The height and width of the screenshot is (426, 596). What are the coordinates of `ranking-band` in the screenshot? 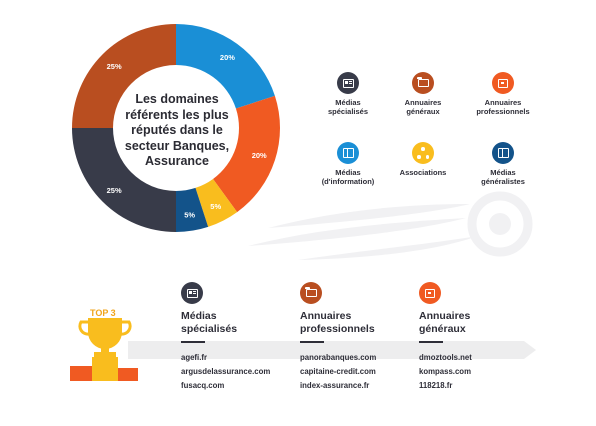 It's located at (332, 350).